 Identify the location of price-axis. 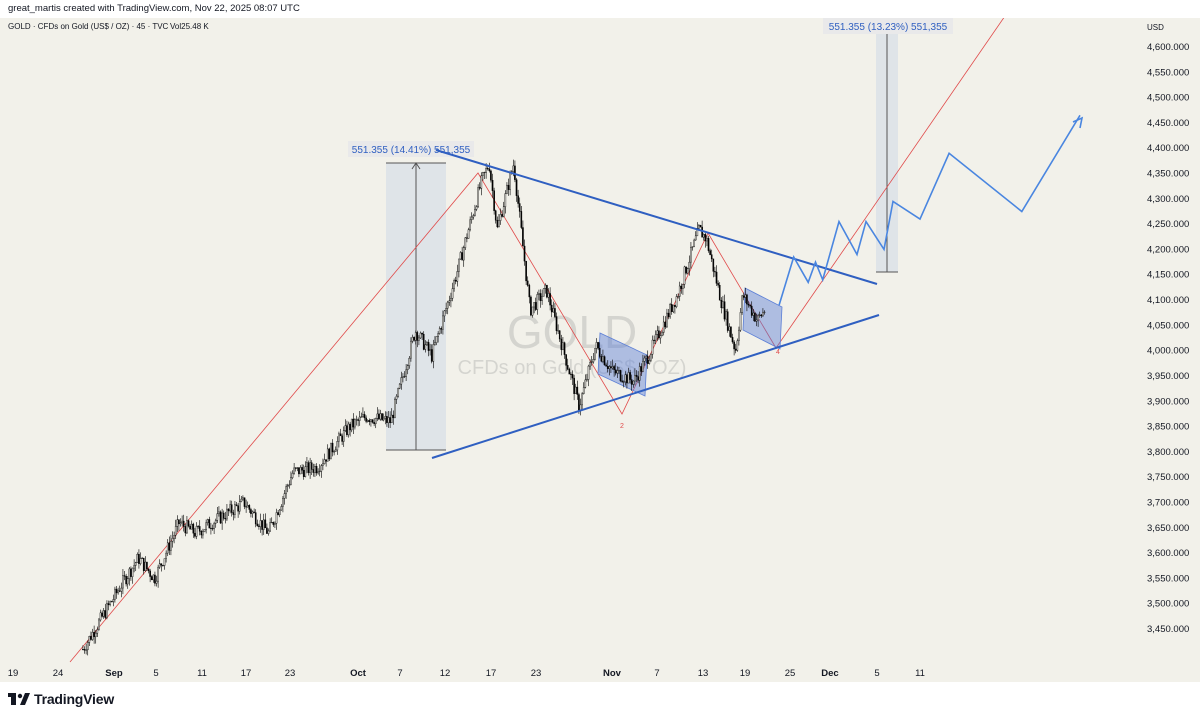
(1170, 350).